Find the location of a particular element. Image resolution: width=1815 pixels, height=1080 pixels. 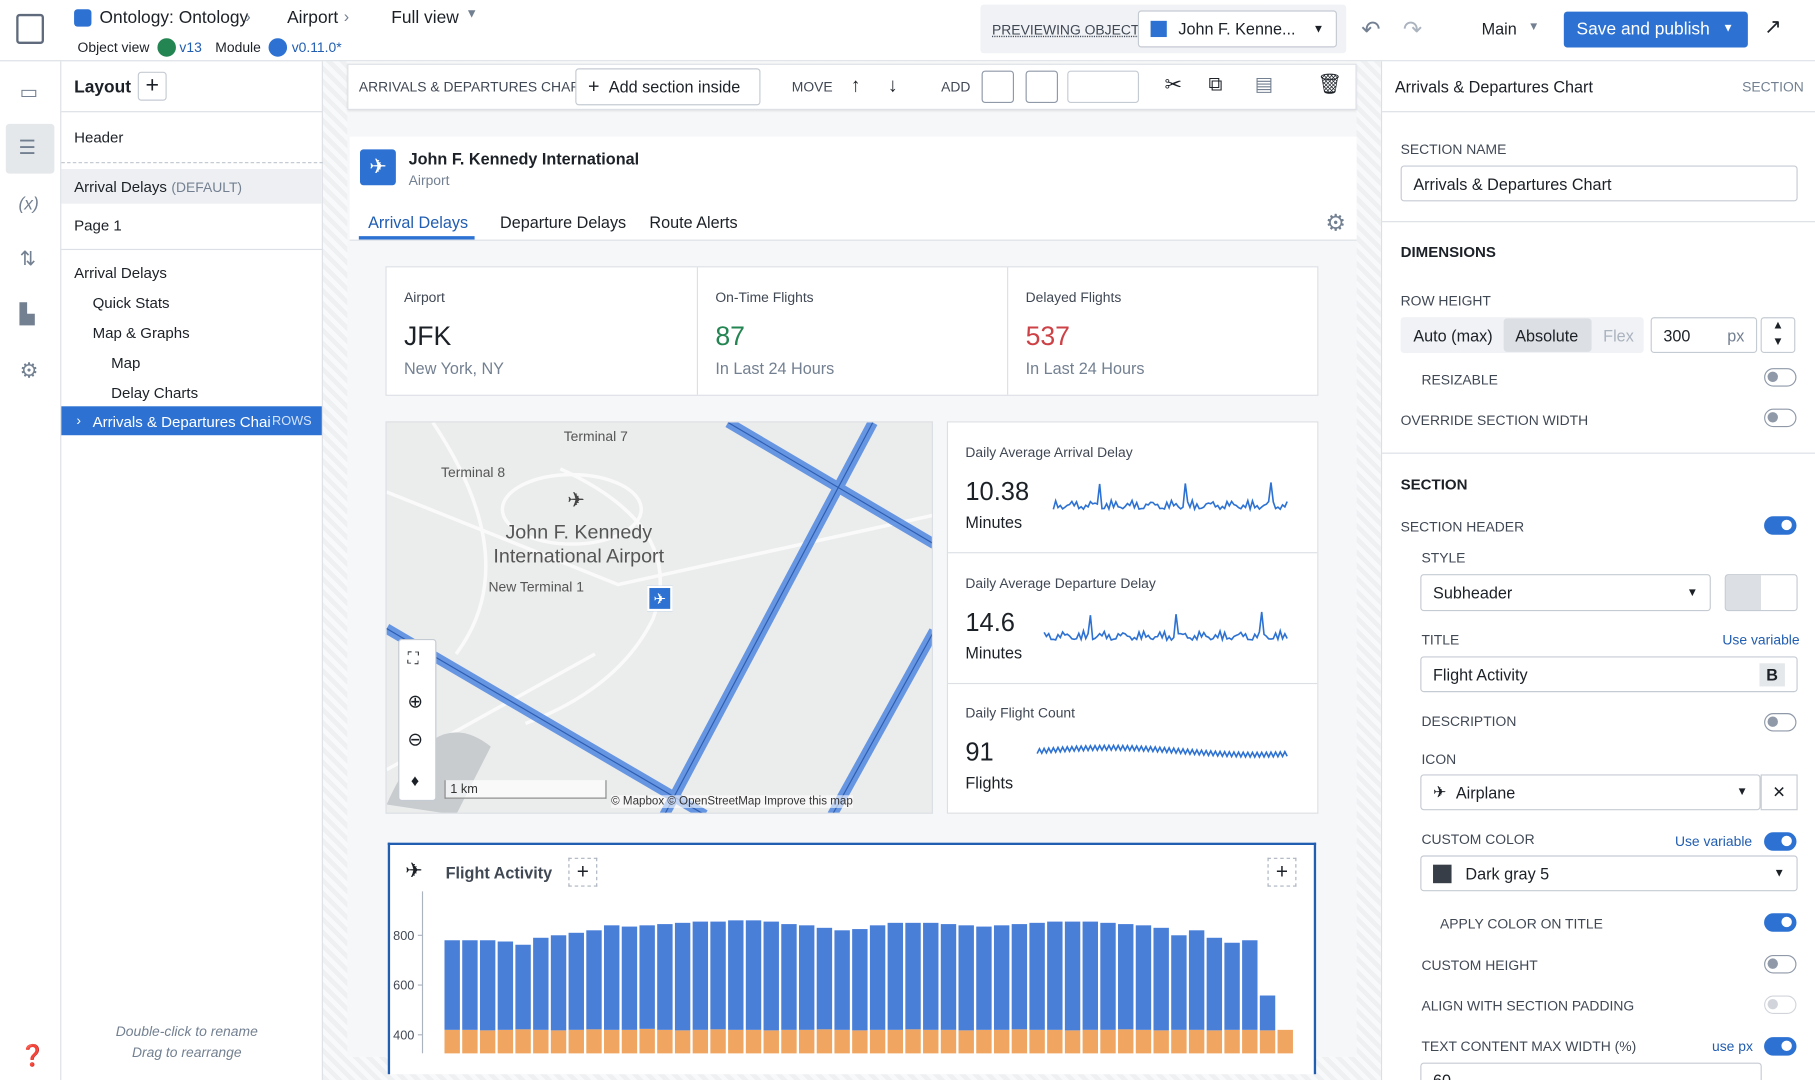

label: Object view is located at coordinates (113, 47).